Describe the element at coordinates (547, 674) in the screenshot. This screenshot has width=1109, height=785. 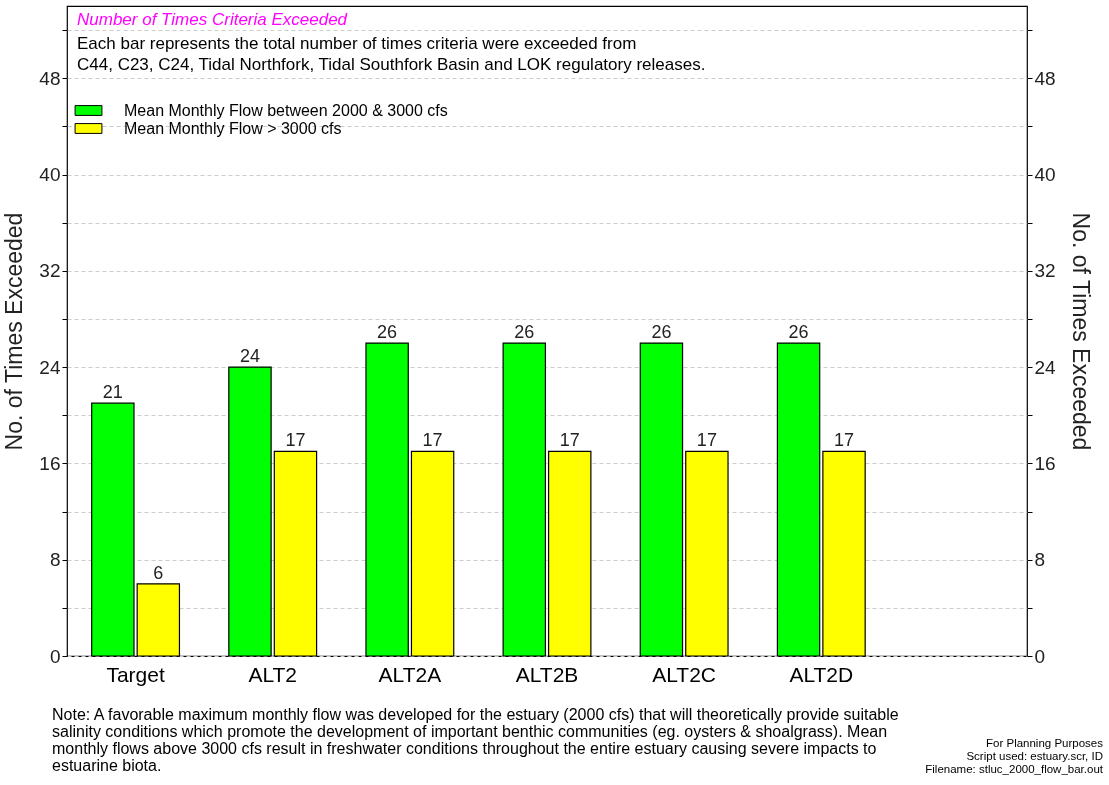
I see `x-tick-label: ALT2B` at that location.